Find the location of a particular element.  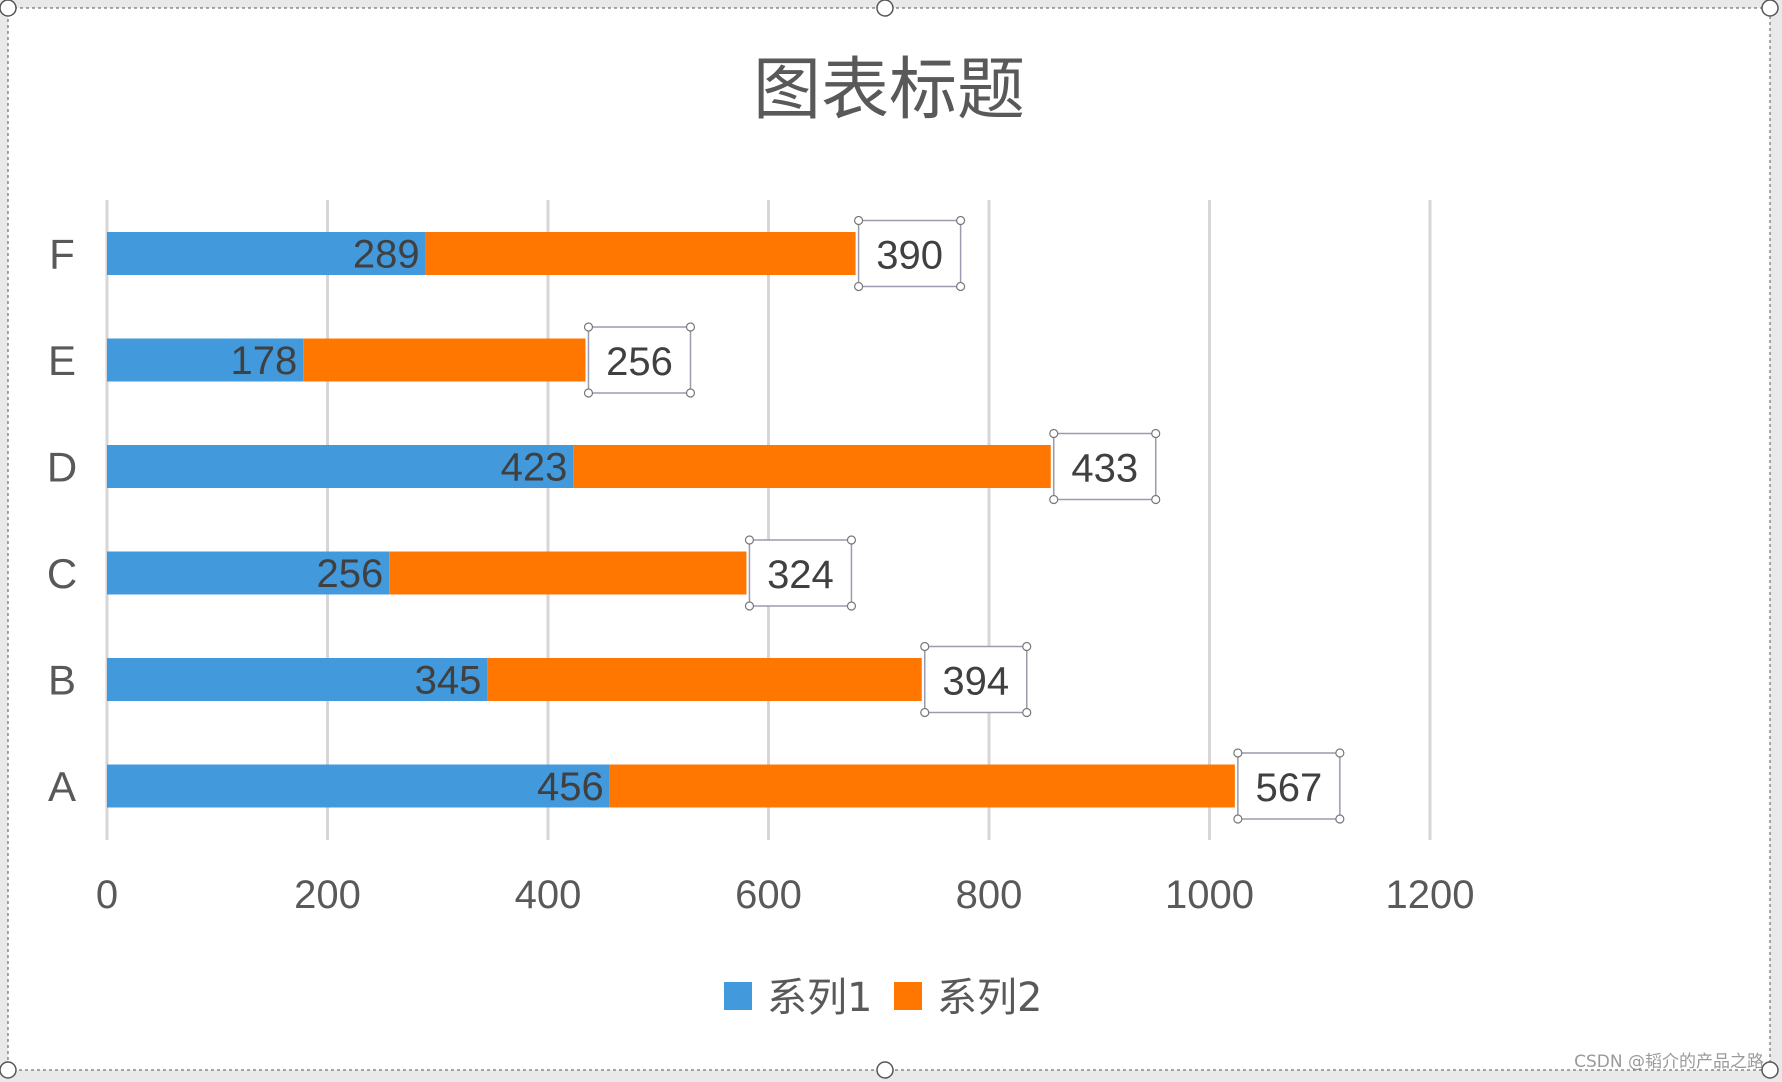

data-label: 178 is located at coordinates (263, 361).